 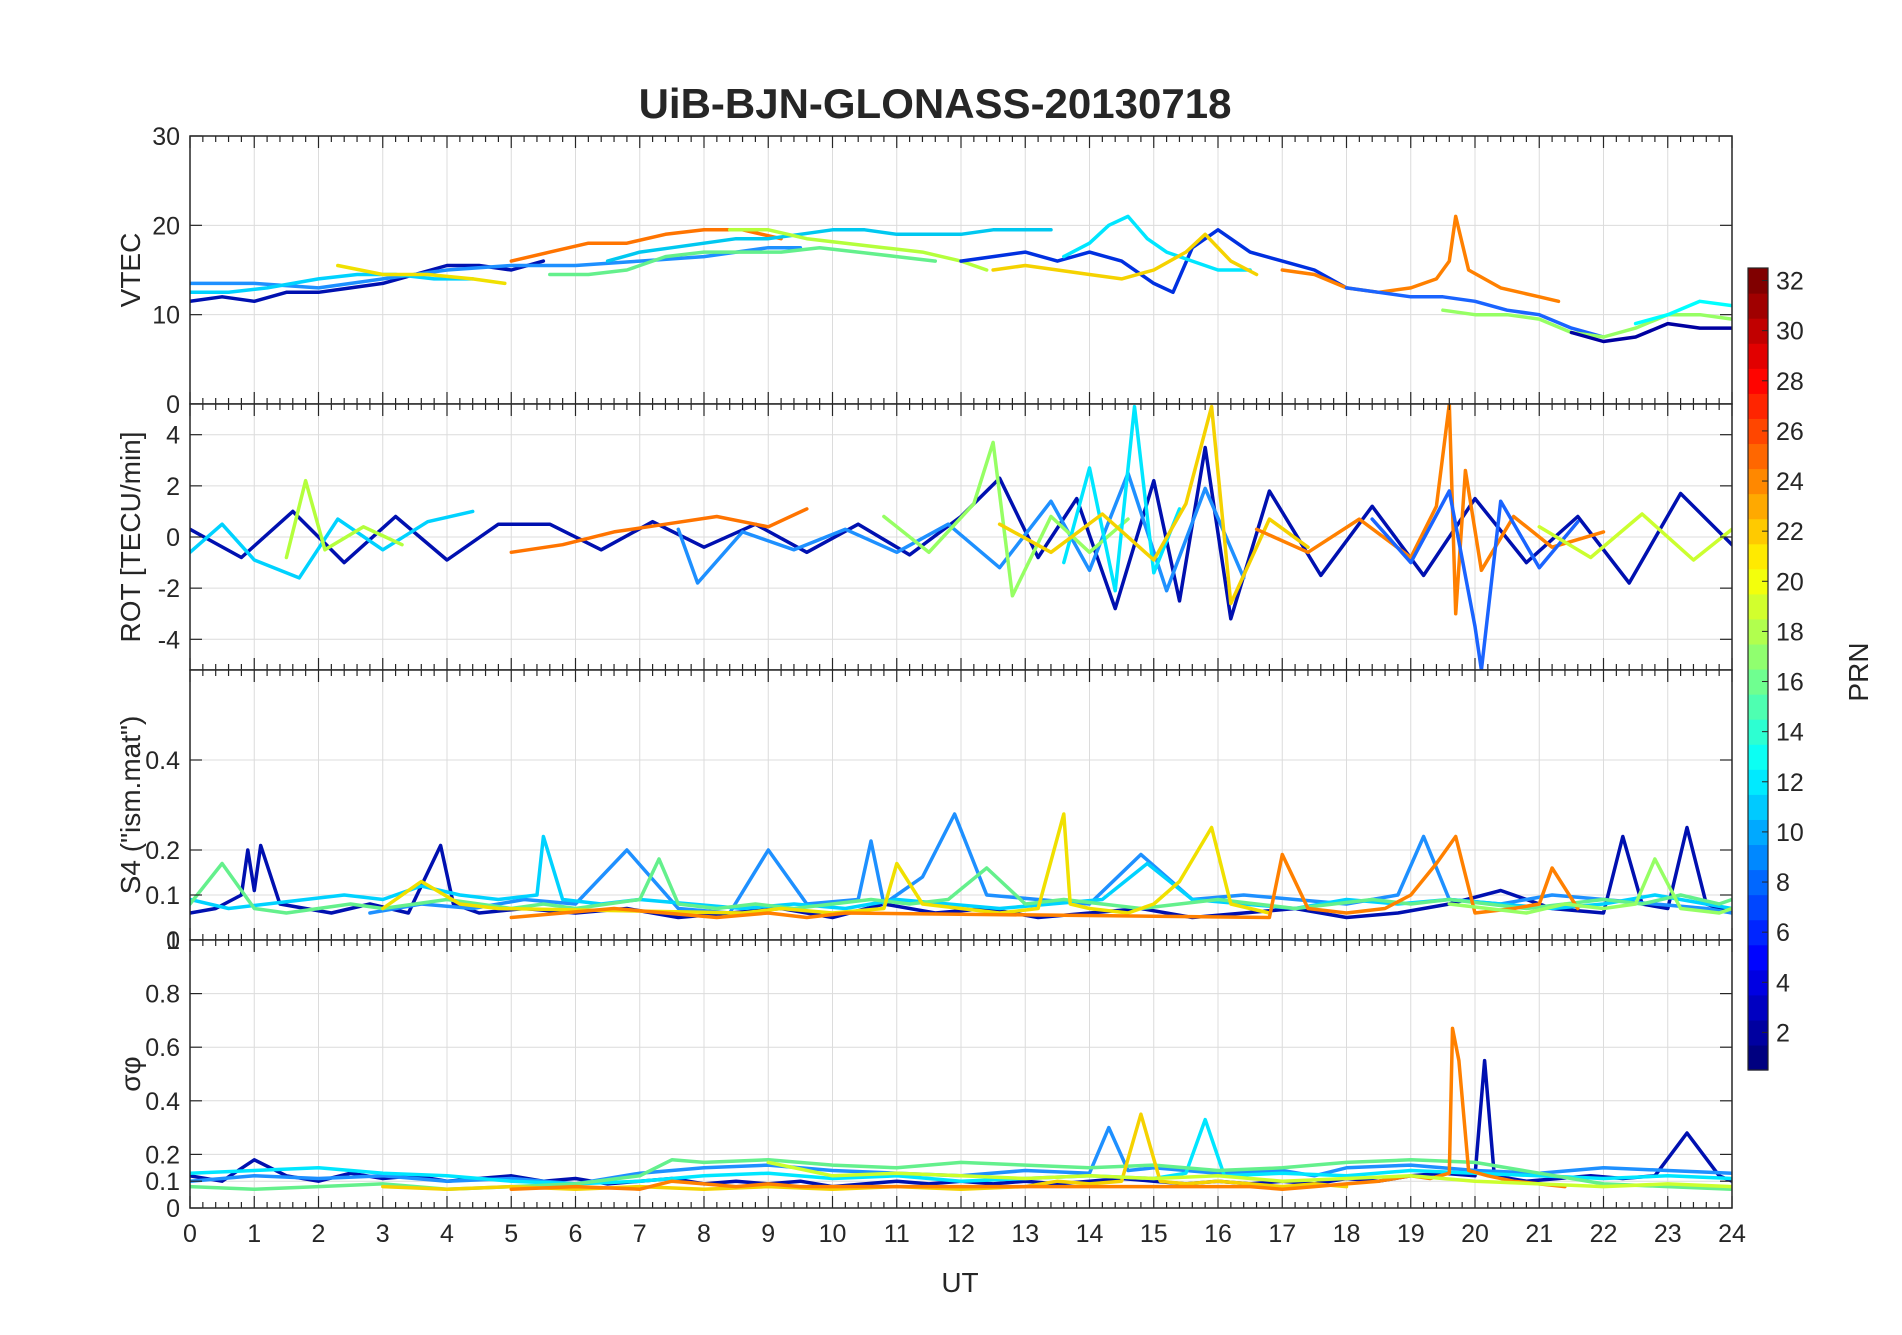 What do you see at coordinates (1090, 1234) in the screenshot?
I see `x-tick-label: 14` at bounding box center [1090, 1234].